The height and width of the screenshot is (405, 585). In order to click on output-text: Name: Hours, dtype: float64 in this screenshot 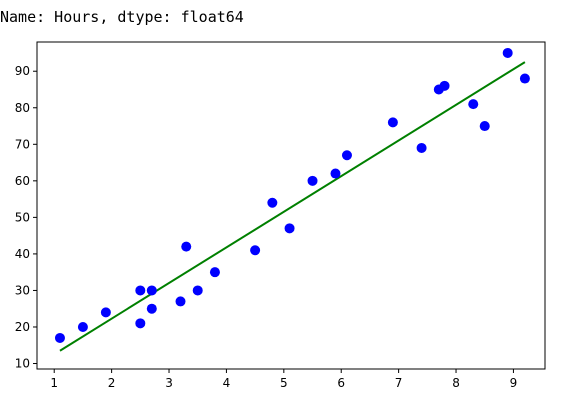, I will do `click(122, 17)`.